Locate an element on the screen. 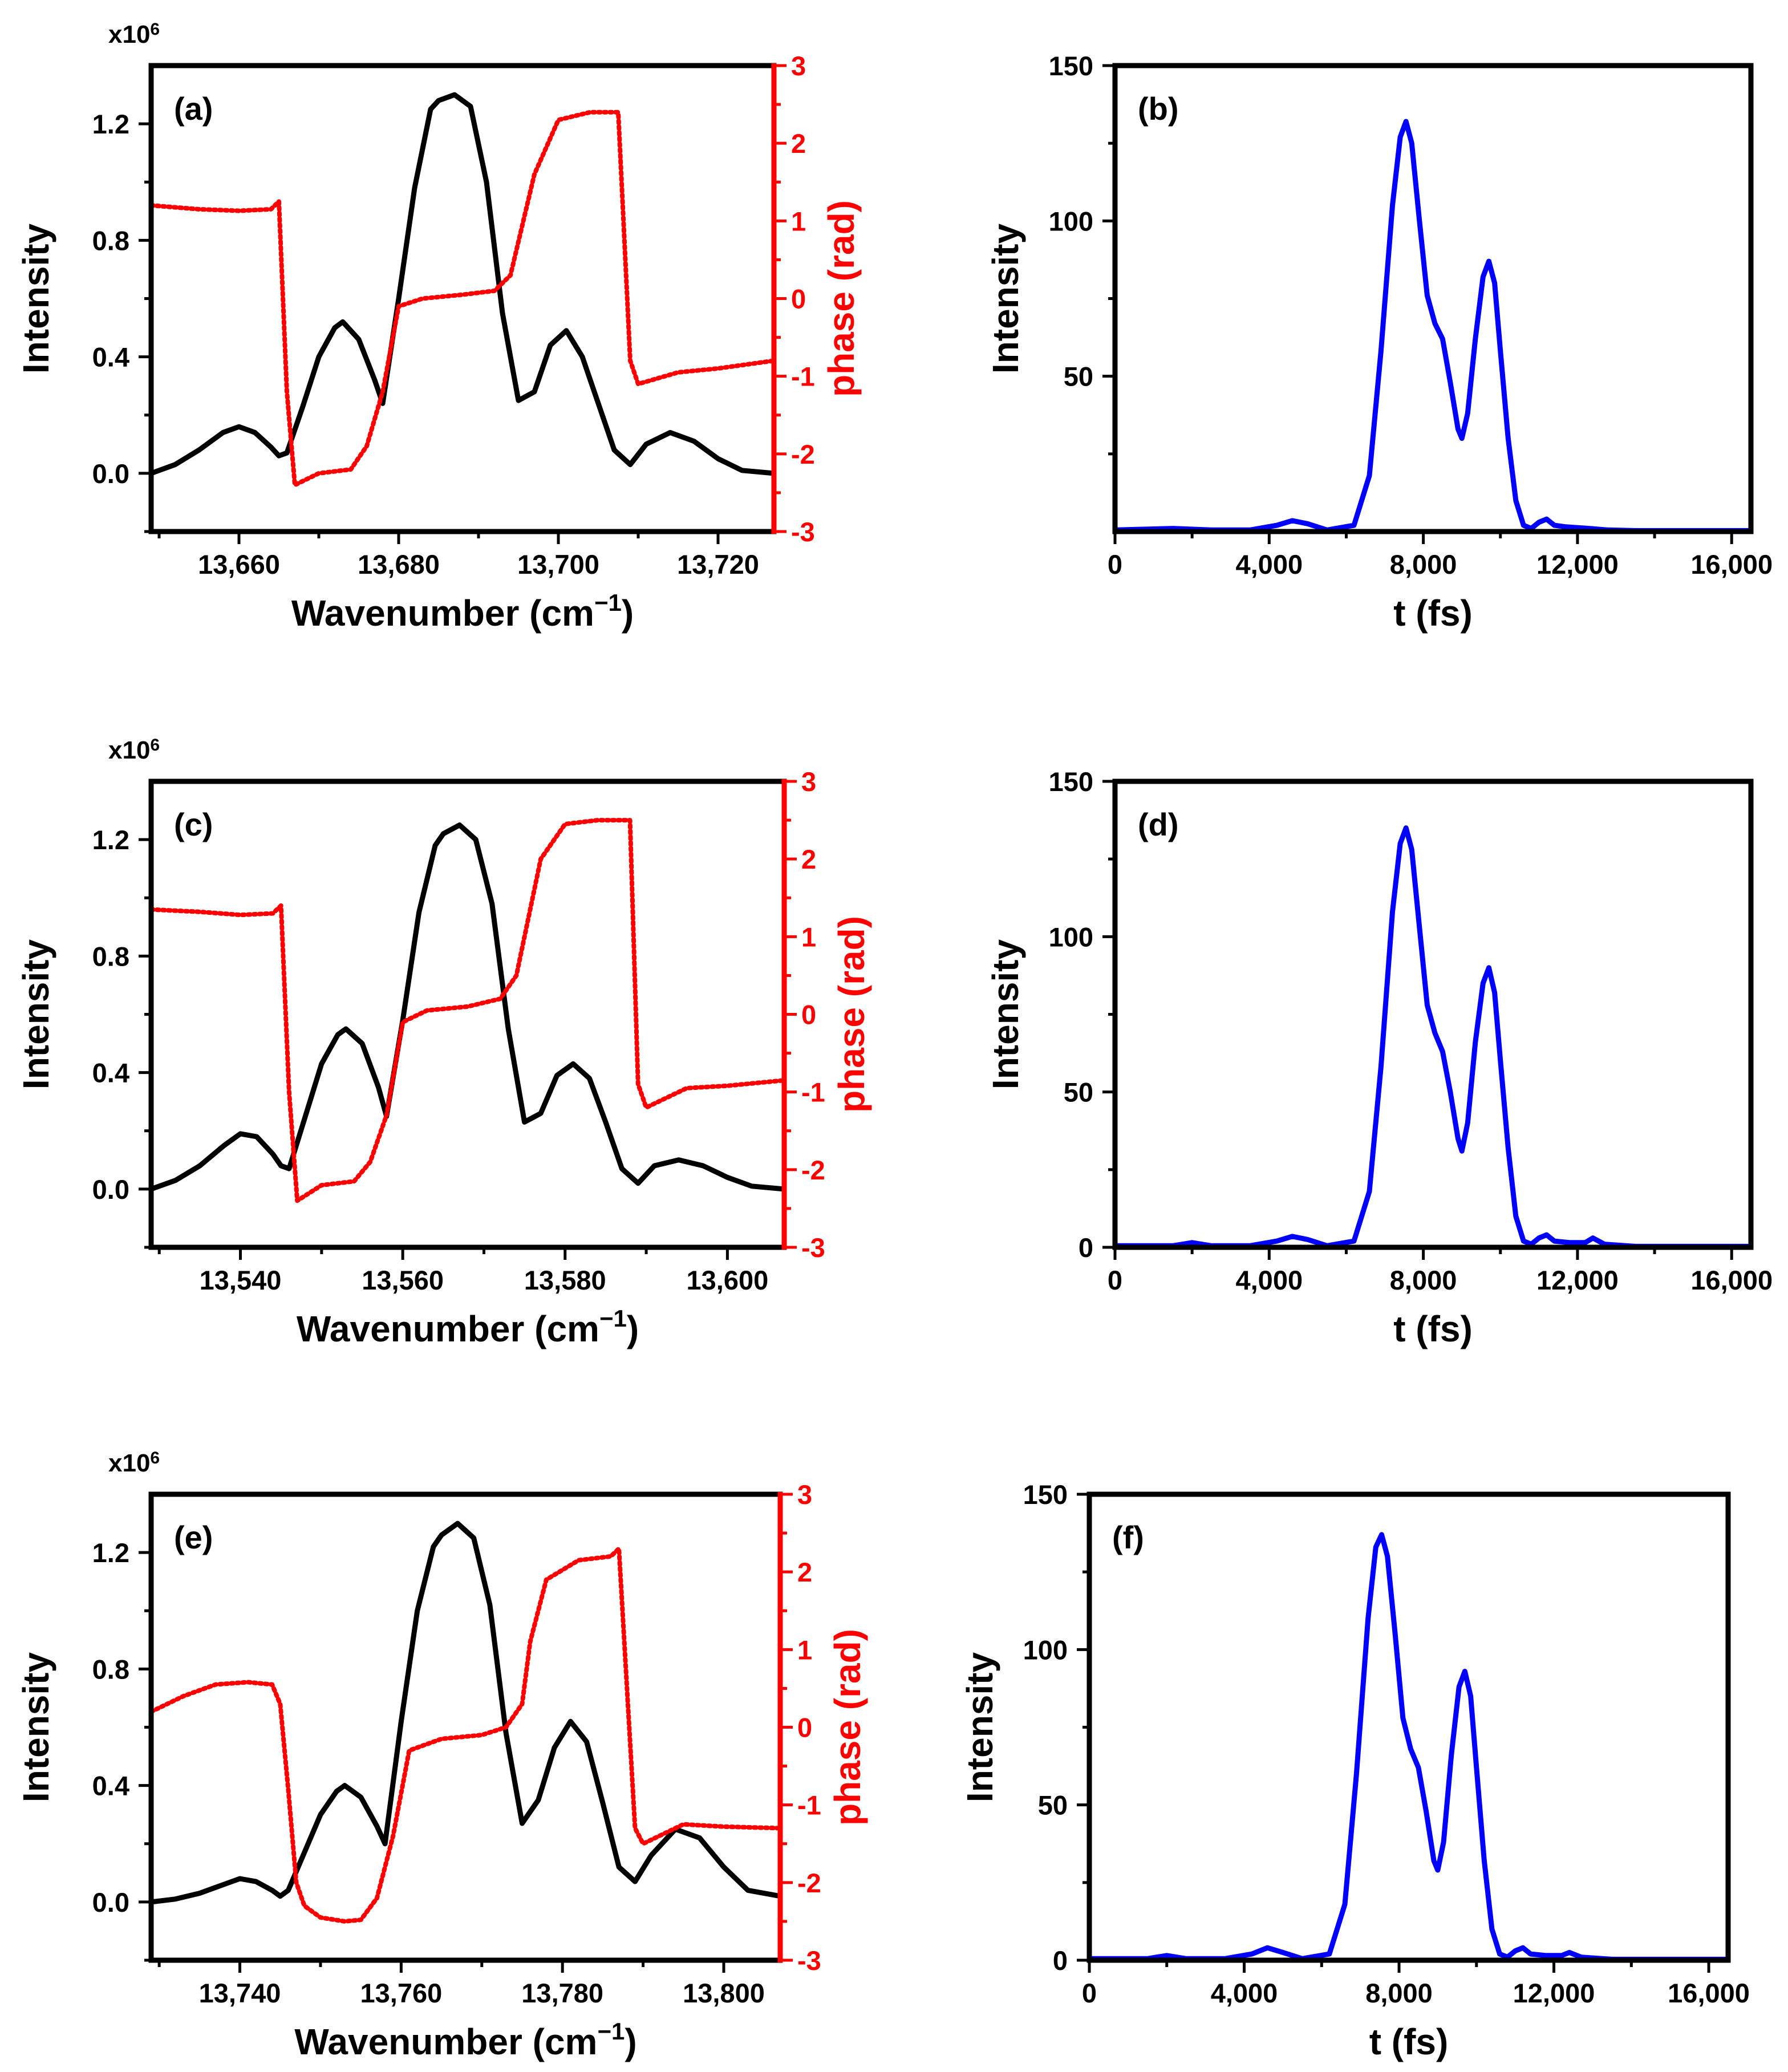  y2-tick-label-a: 3 is located at coordinates (798, 66).